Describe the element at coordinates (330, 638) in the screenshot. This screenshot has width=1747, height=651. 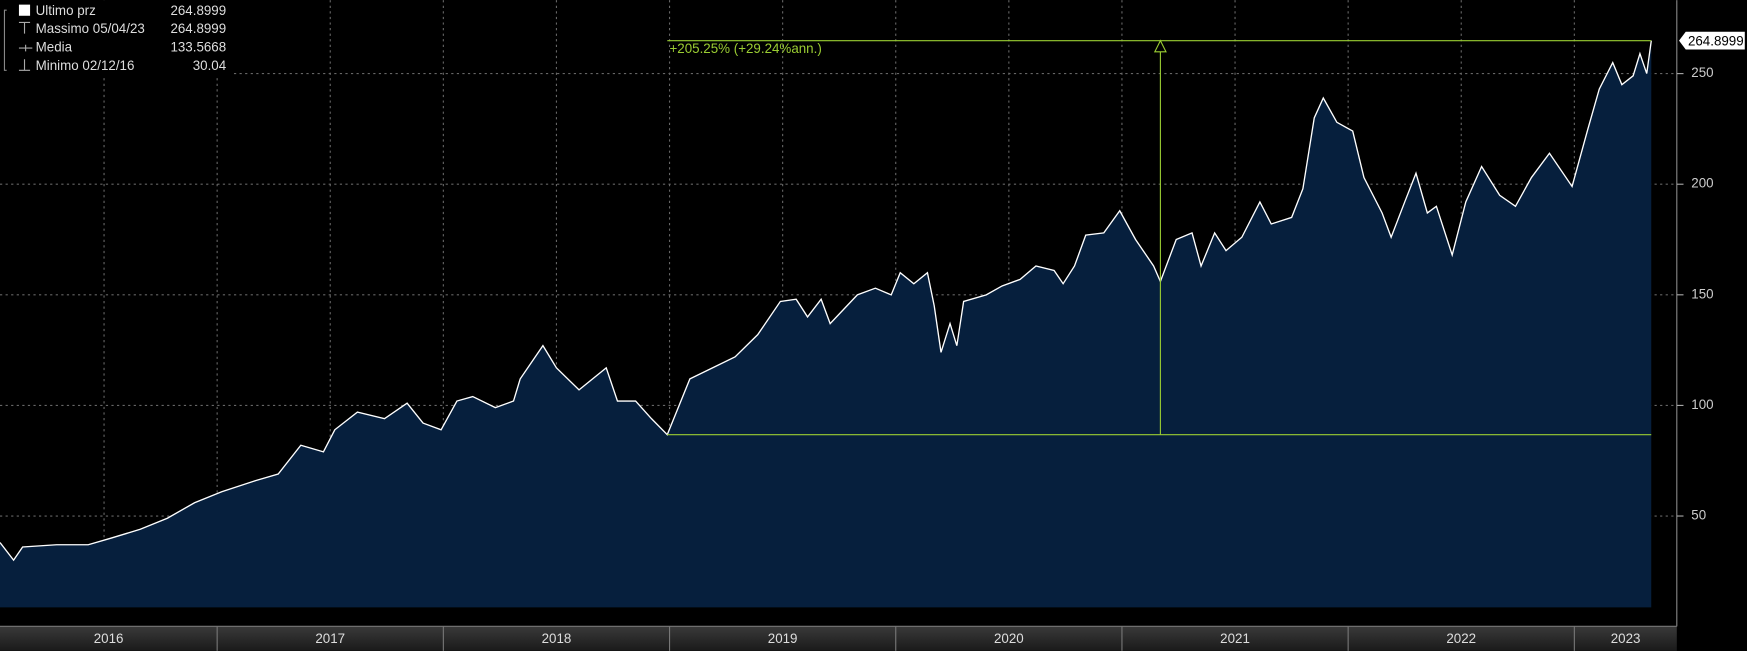
I see `x-tick-label: 2017` at that location.